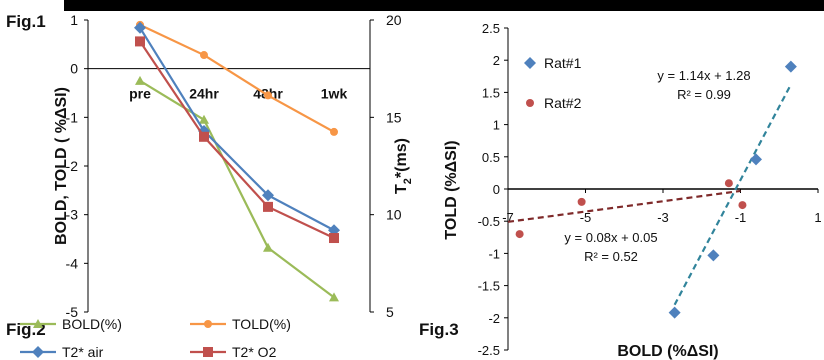 The width and height of the screenshot is (824, 360). Describe the element at coordinates (496, 125) in the screenshot. I see `fig3-y-tick-label: 1` at that location.